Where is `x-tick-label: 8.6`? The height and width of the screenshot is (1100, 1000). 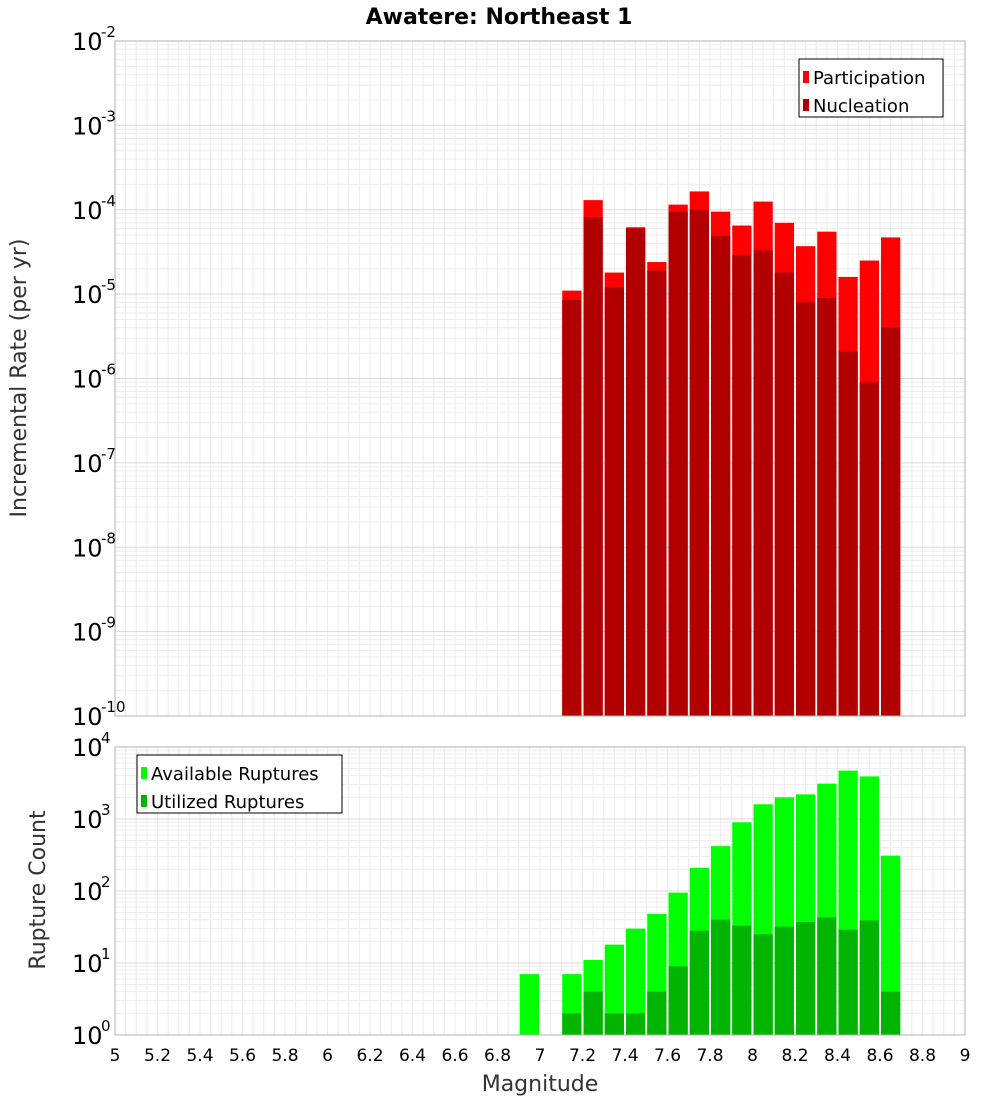
x-tick-label: 8.6 is located at coordinates (879, 1056).